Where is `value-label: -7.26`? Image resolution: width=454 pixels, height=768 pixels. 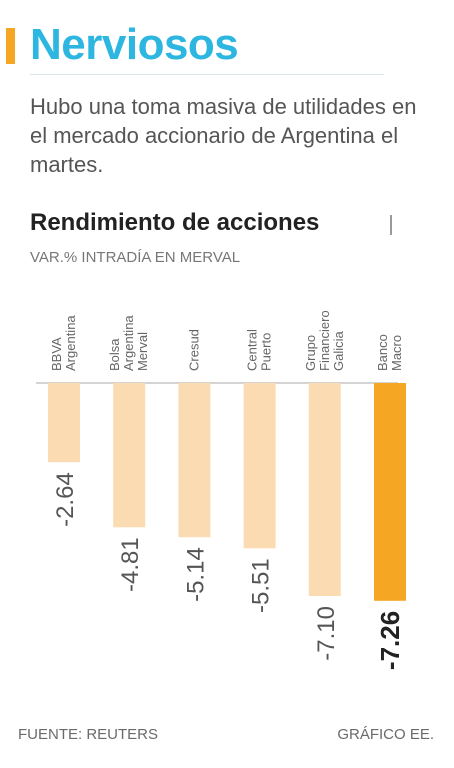 value-label: -7.26 is located at coordinates (390, 640).